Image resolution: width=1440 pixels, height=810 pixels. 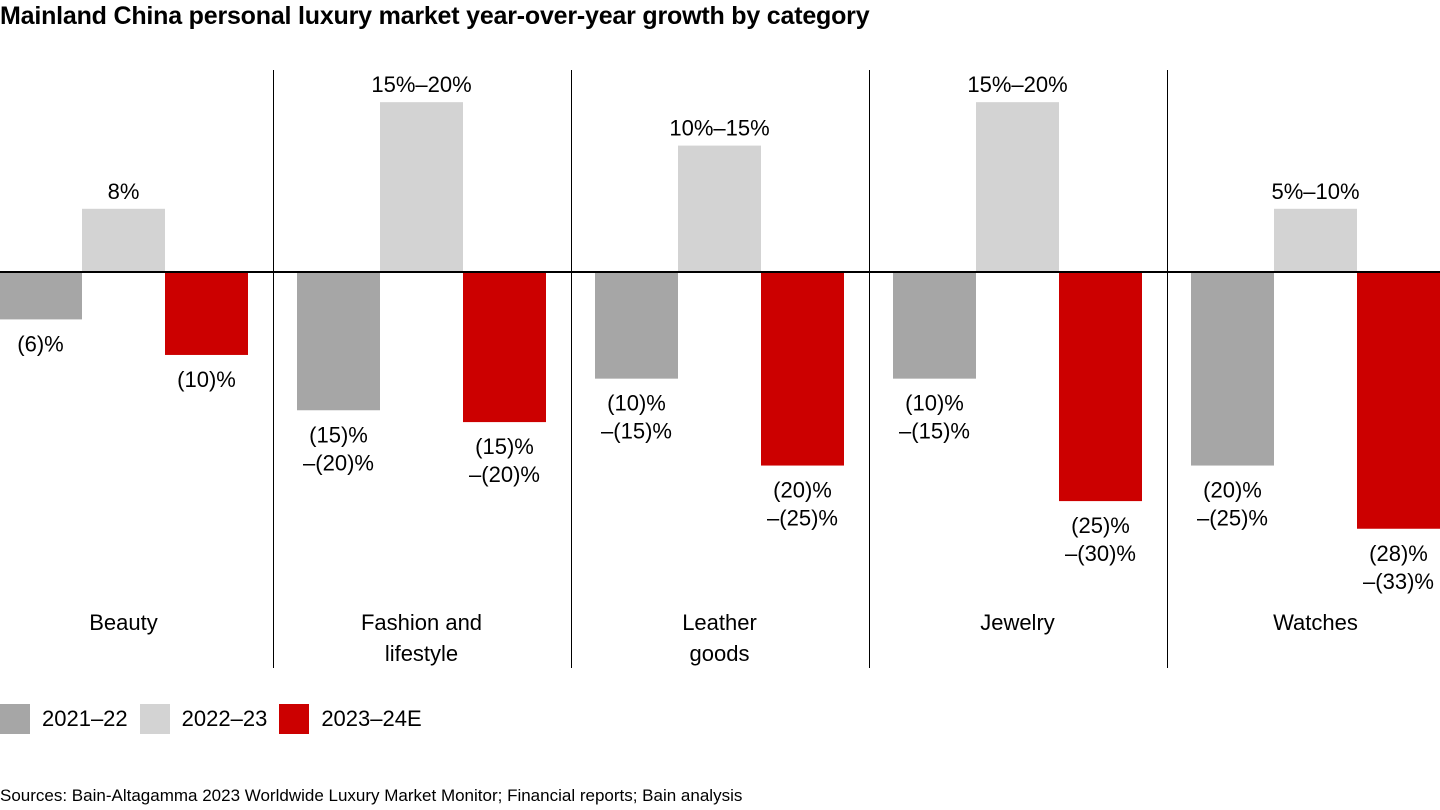 I want to click on bar-2022–23-2, so click(x=719, y=208).